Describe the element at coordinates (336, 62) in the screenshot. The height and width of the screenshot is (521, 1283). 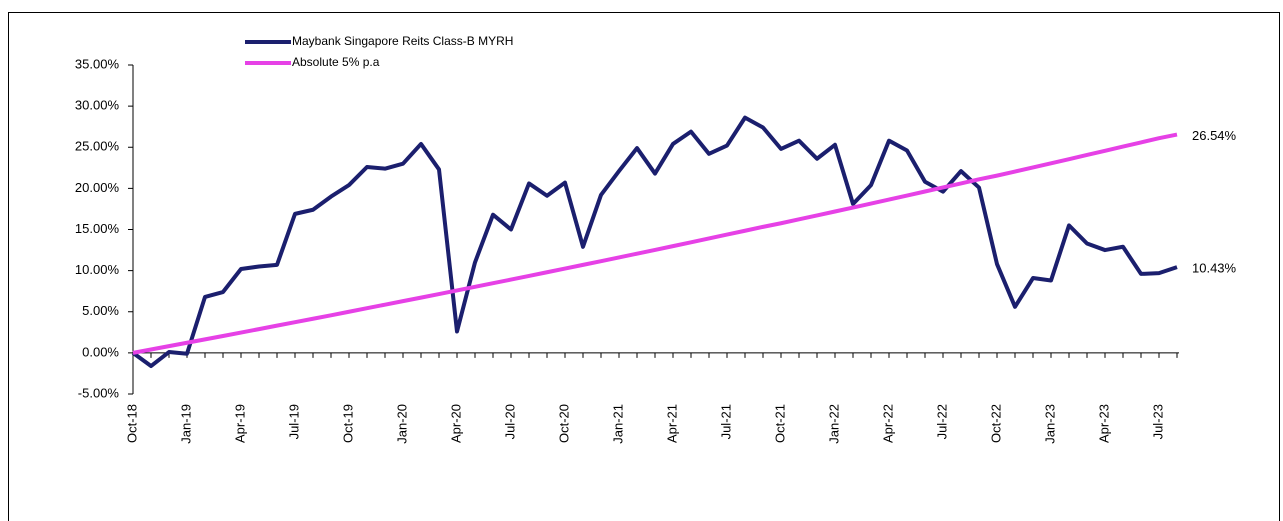
I see `legend-label: Absolute 5% p.a` at that location.